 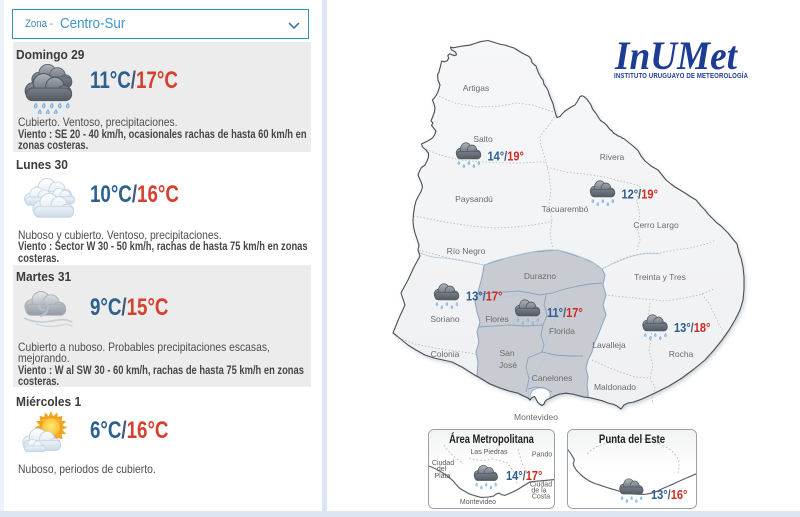 I want to click on svg-text: Lavalleja, so click(x=609, y=345).